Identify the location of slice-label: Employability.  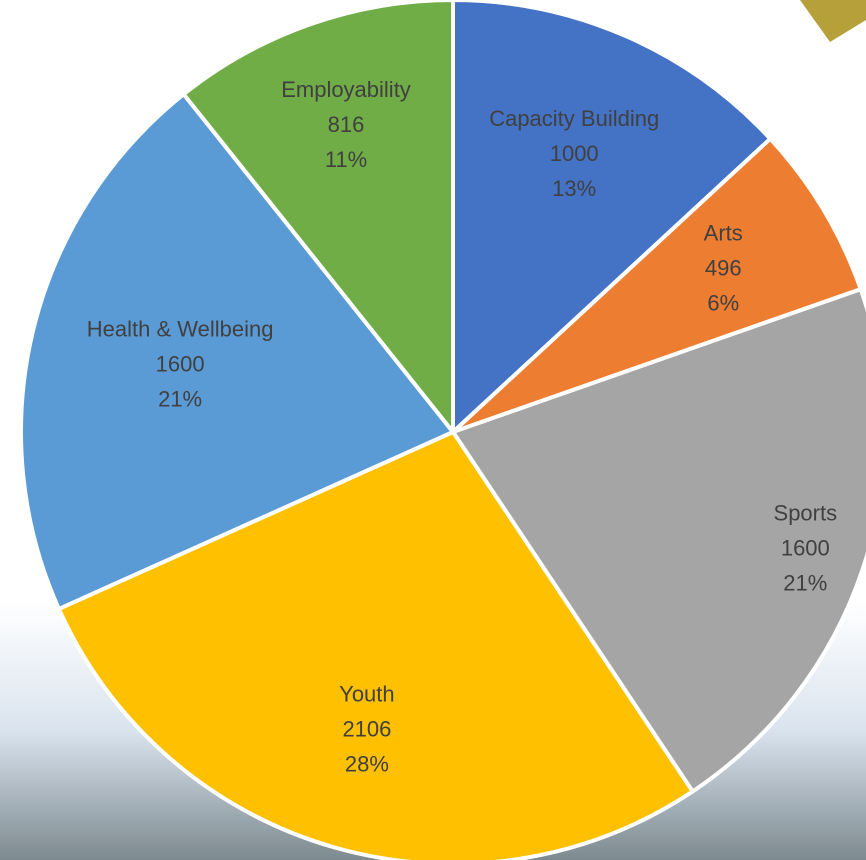
(346, 89).